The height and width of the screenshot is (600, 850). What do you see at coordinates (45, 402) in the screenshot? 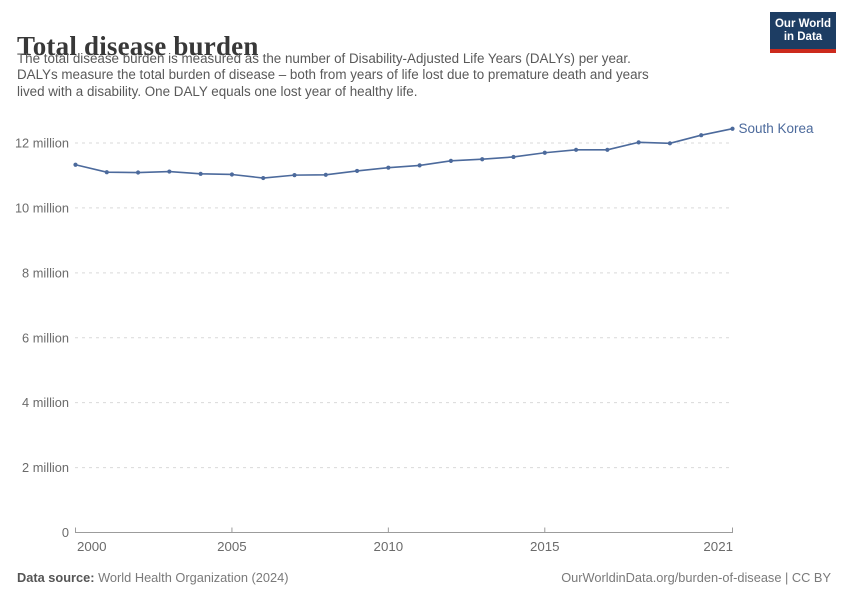
I see `y-axis-tick-label: 4 million` at bounding box center [45, 402].